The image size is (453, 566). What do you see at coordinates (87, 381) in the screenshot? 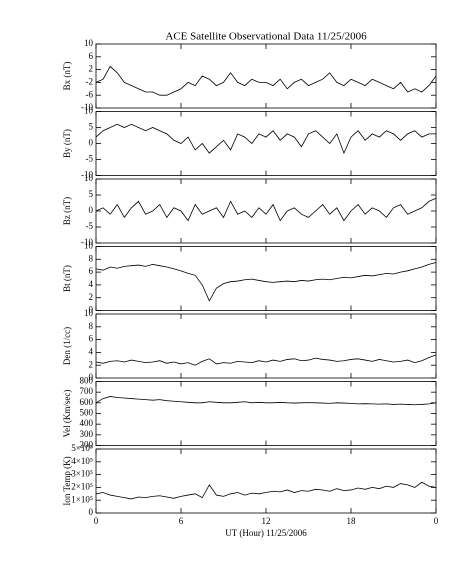
I see `y-tick-label: 800` at bounding box center [87, 381].